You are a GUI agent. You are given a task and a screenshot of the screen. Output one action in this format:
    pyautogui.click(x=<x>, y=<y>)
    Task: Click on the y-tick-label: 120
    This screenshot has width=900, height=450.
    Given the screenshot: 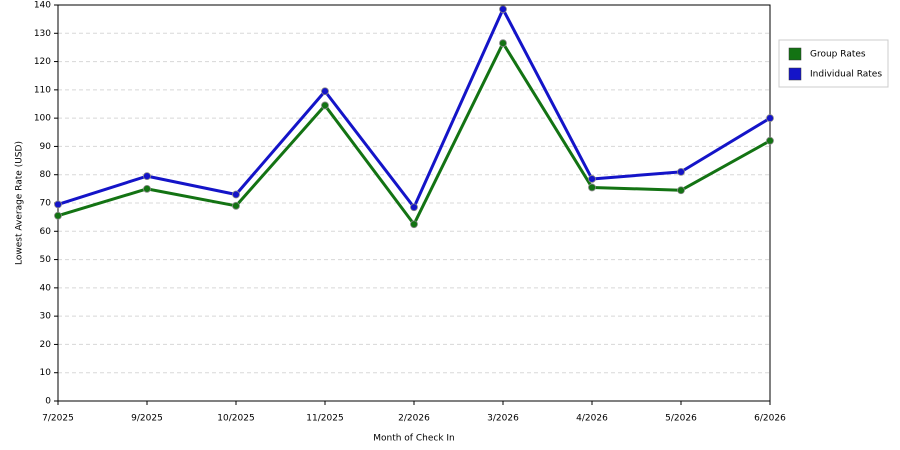 What is the action you would take?
    pyautogui.click(x=42, y=62)
    